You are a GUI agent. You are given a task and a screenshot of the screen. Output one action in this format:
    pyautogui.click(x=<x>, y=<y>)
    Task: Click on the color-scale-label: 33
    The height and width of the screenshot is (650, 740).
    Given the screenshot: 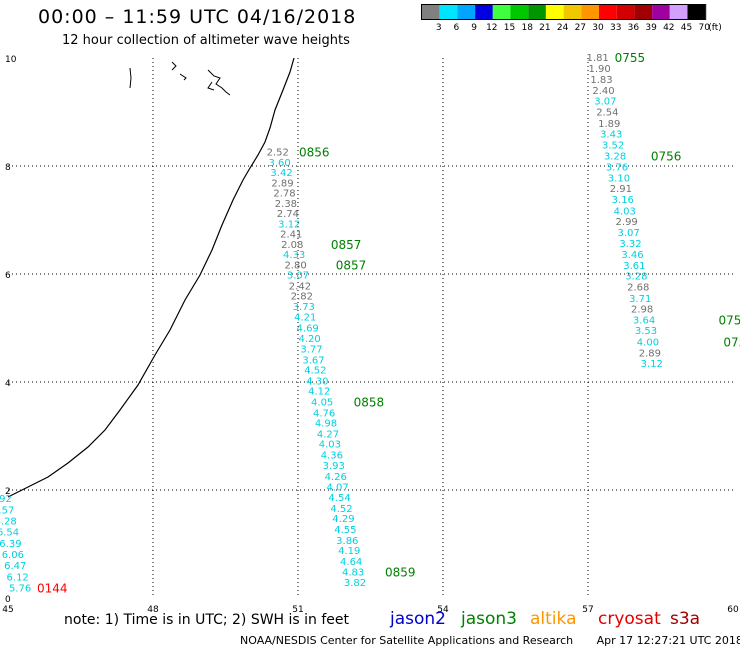 What is the action you would take?
    pyautogui.click(x=615, y=28)
    